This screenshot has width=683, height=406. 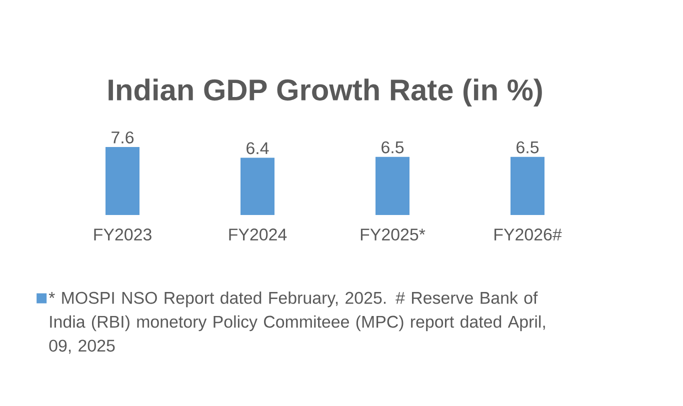 What do you see at coordinates (258, 234) in the screenshot?
I see `x-tick-label: FY2024` at bounding box center [258, 234].